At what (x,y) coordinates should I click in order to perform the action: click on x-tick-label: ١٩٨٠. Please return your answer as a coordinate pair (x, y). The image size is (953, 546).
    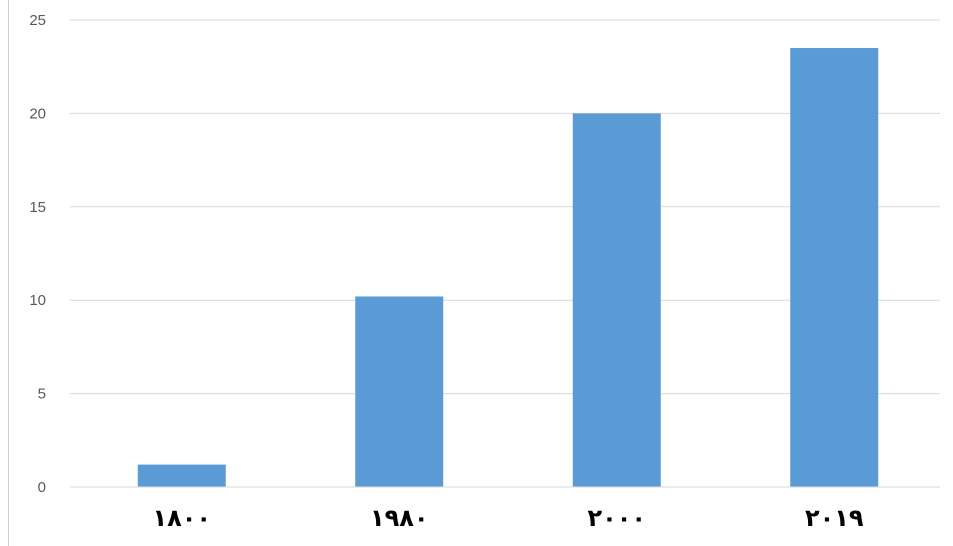
    Looking at the image, I should click on (399, 518).